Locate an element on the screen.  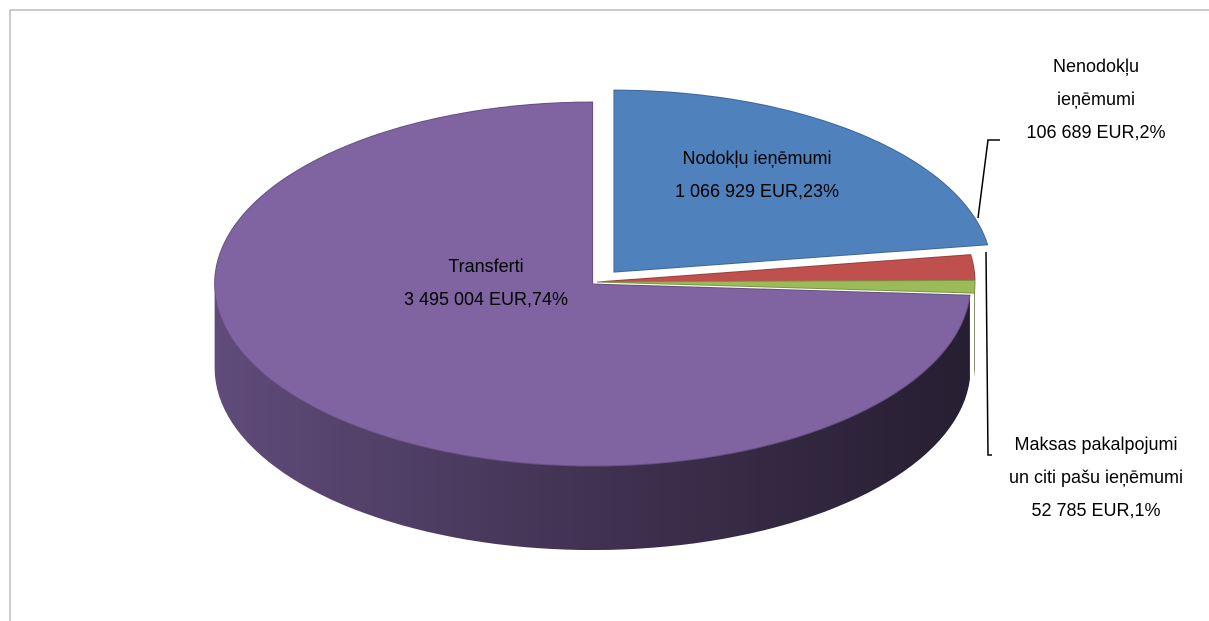
label-name: Nodokļu ieņēmumi is located at coordinates (757, 158).